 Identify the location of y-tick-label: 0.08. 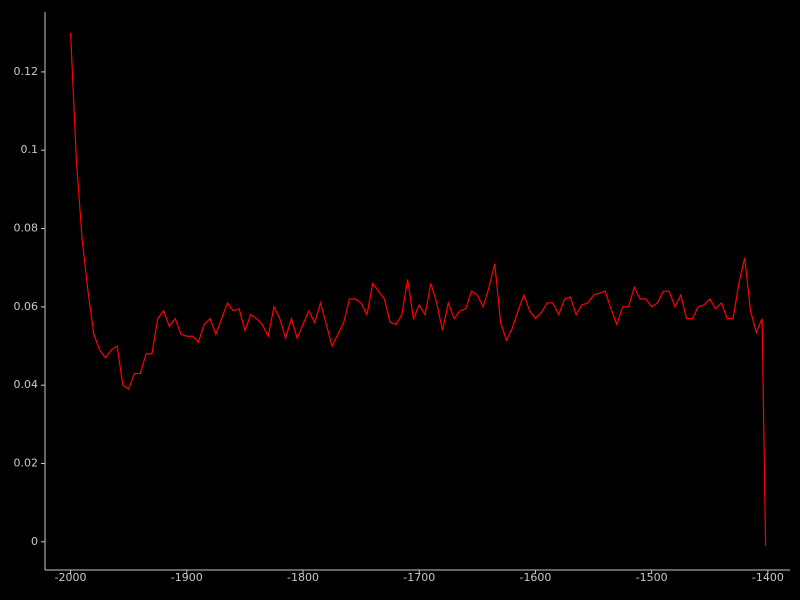
(26, 228).